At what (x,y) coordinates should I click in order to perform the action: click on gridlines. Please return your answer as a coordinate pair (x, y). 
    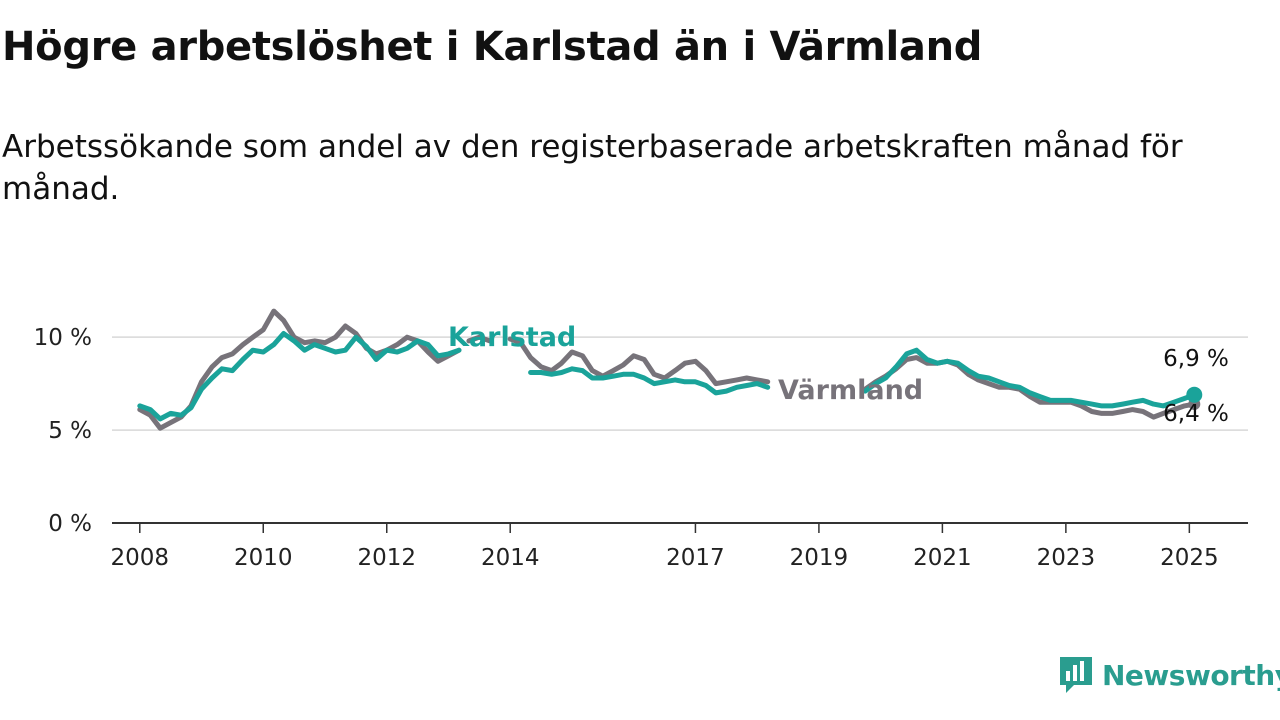
    Looking at the image, I should click on (680, 383).